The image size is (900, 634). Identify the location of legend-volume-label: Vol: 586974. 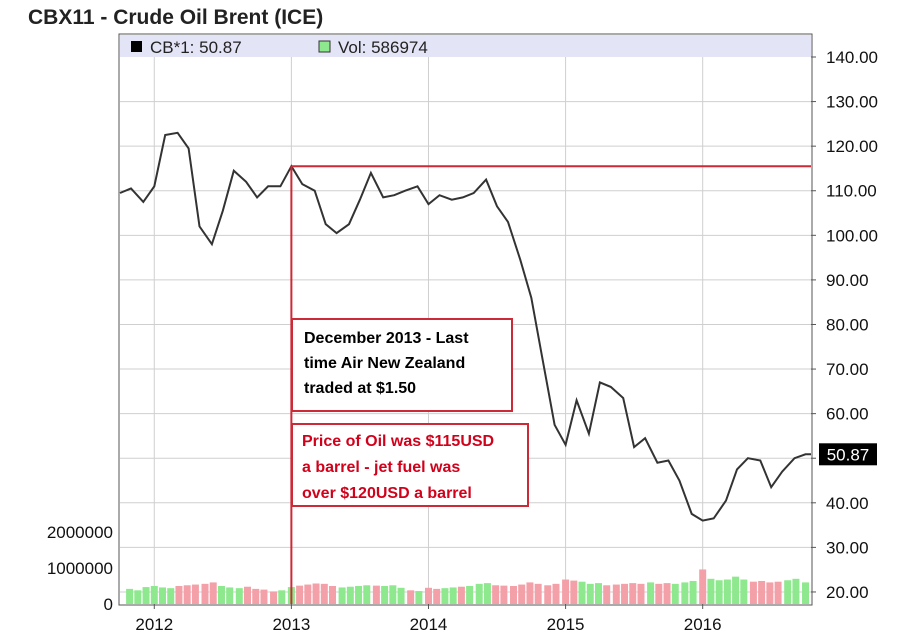
(383, 47).